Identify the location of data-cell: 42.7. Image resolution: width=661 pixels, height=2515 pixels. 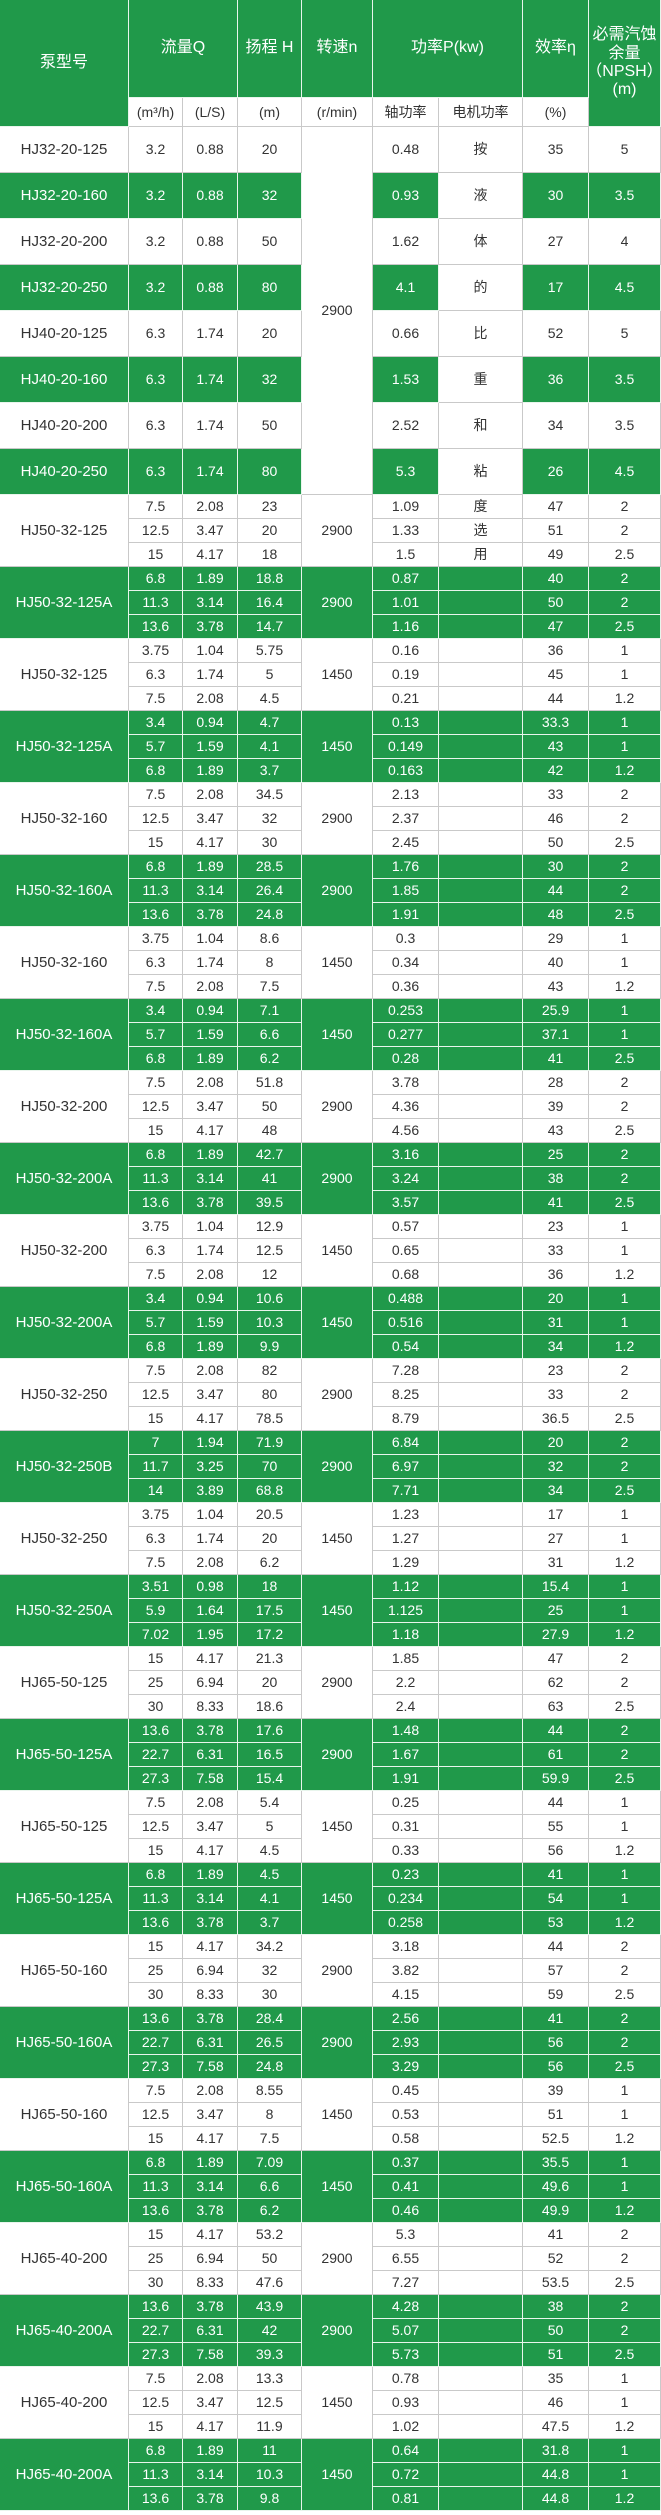
(270, 1155).